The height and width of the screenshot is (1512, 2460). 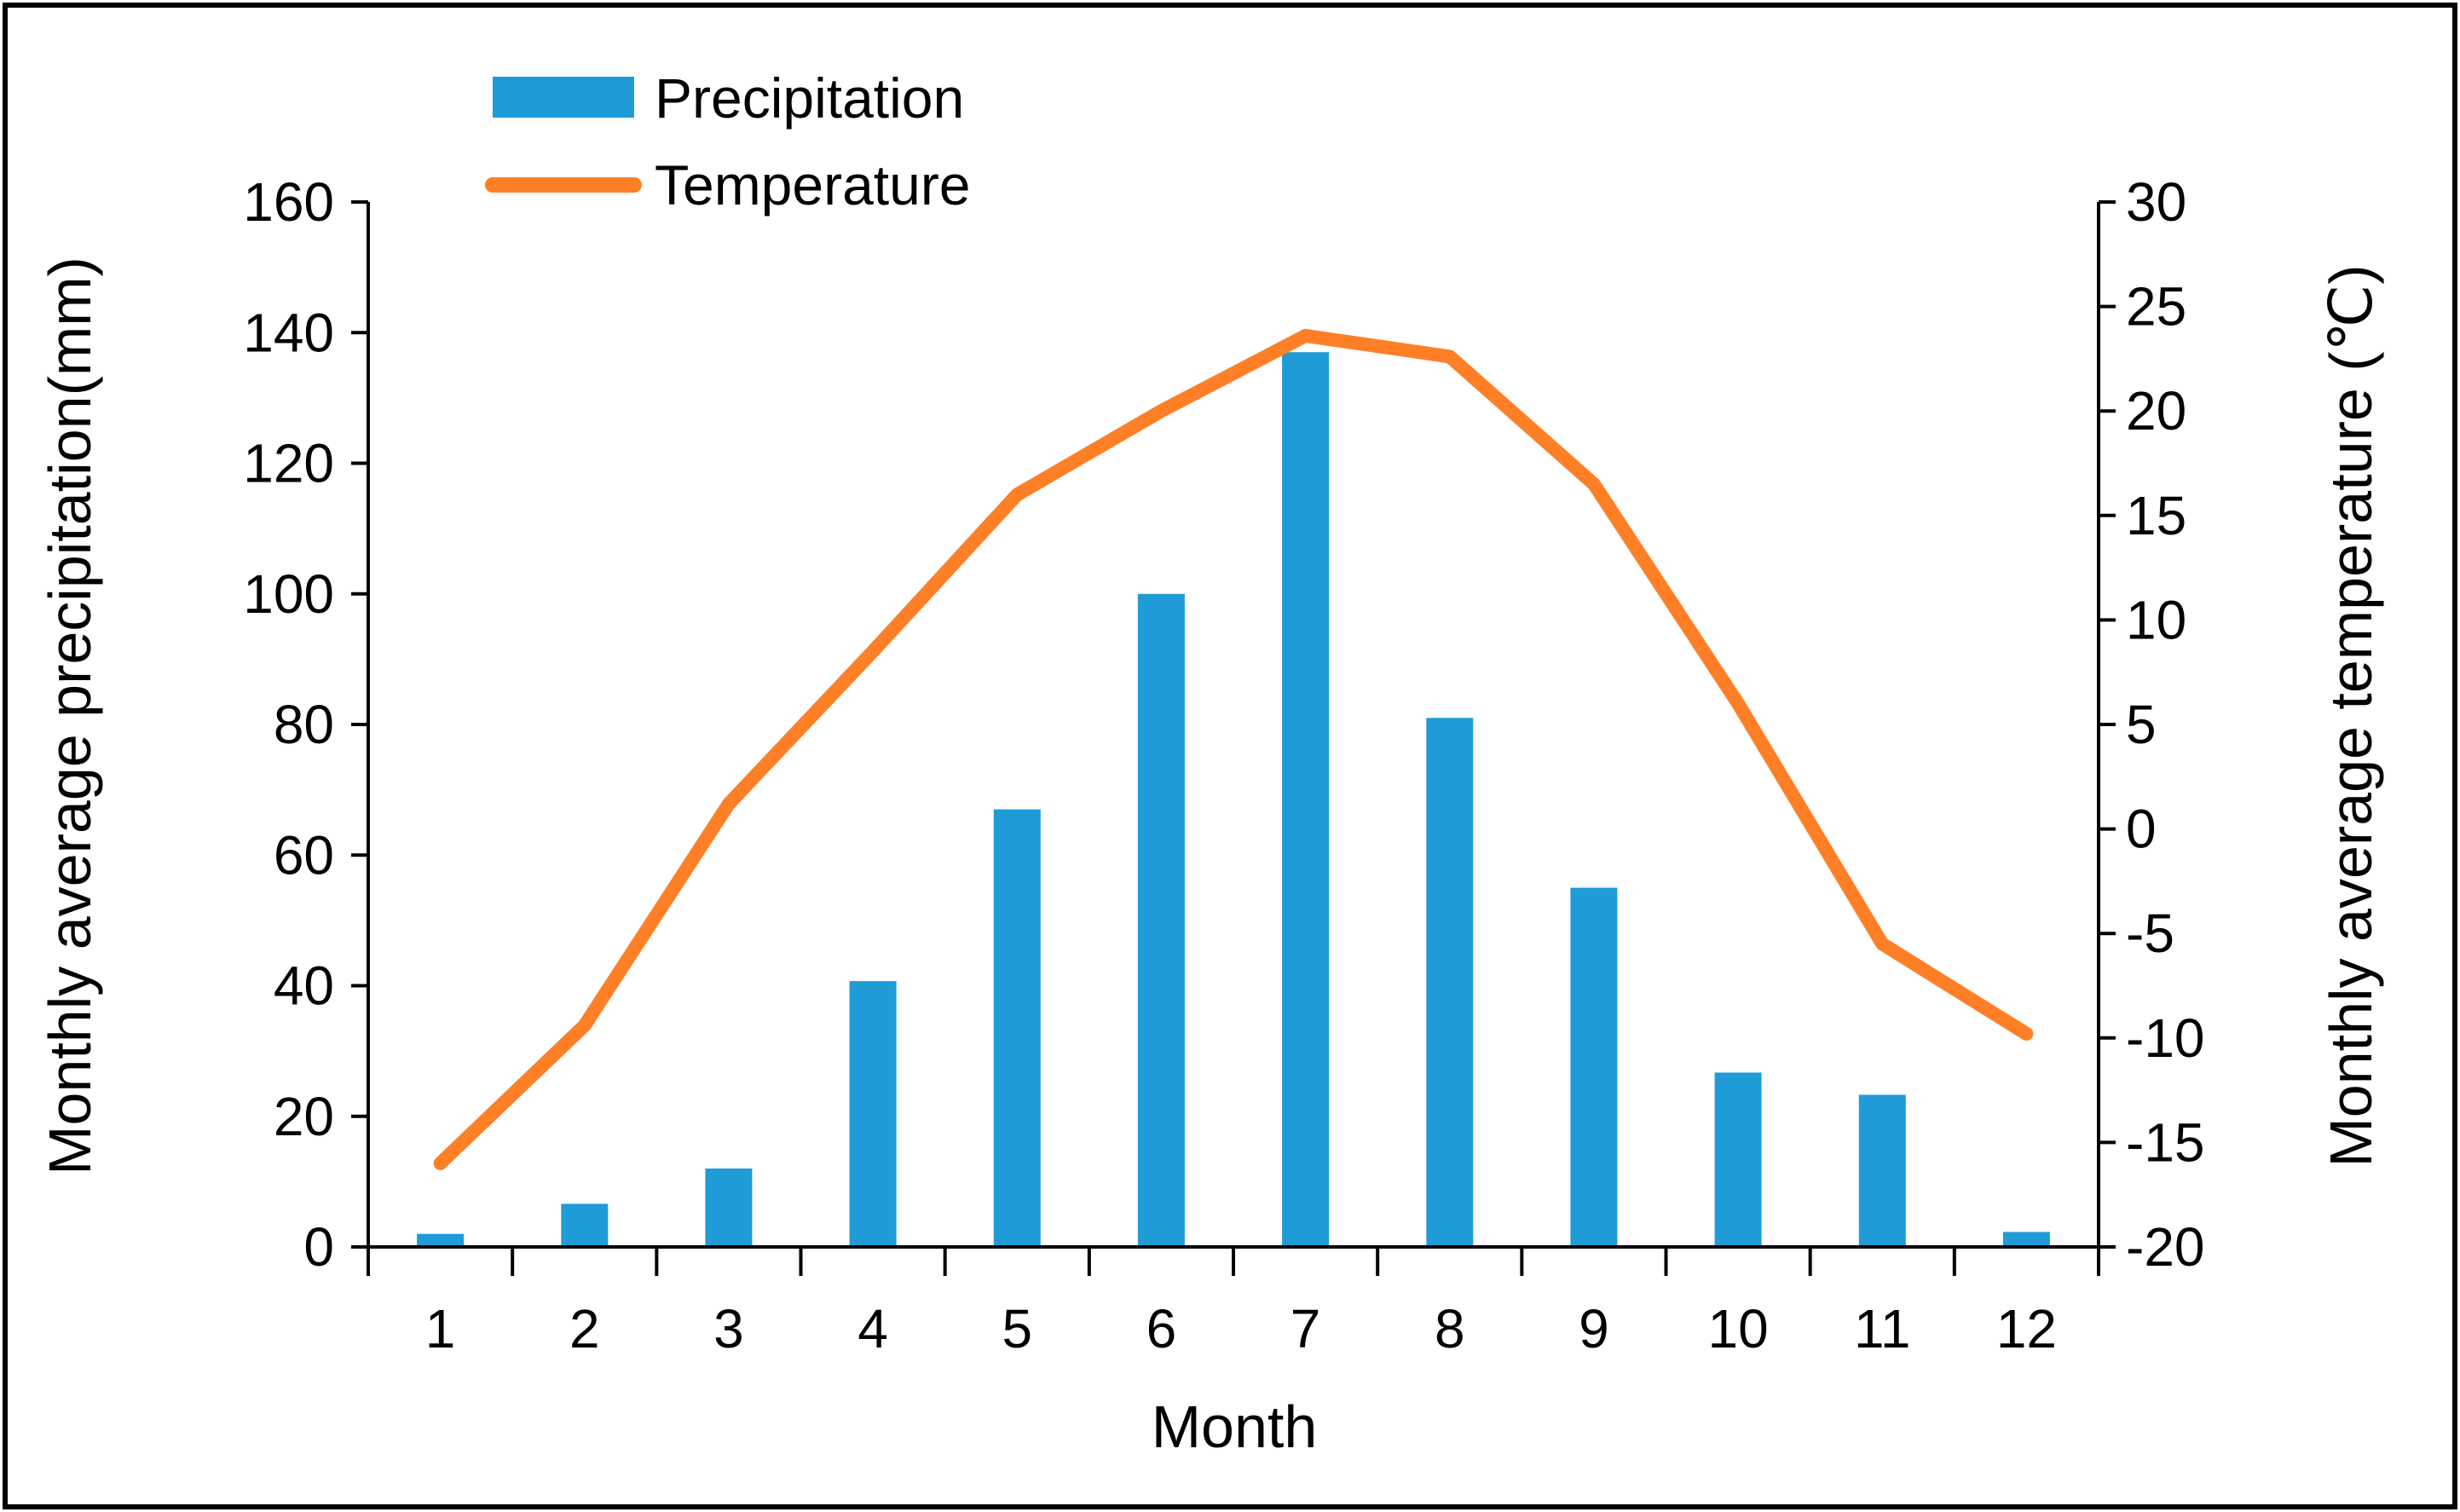 What do you see at coordinates (1161, 1328) in the screenshot?
I see `x-tick-label: 6` at bounding box center [1161, 1328].